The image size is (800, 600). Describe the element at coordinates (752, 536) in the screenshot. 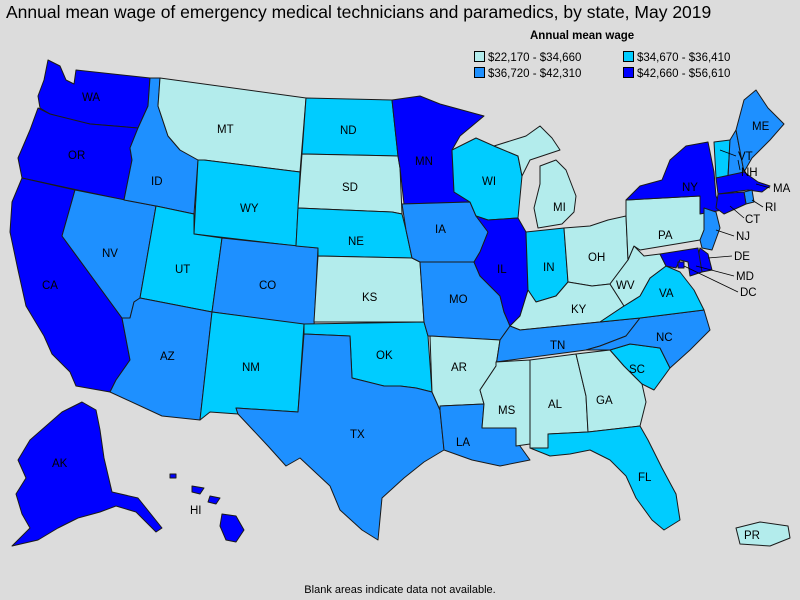

I see `state-label-pr: PR` at that location.